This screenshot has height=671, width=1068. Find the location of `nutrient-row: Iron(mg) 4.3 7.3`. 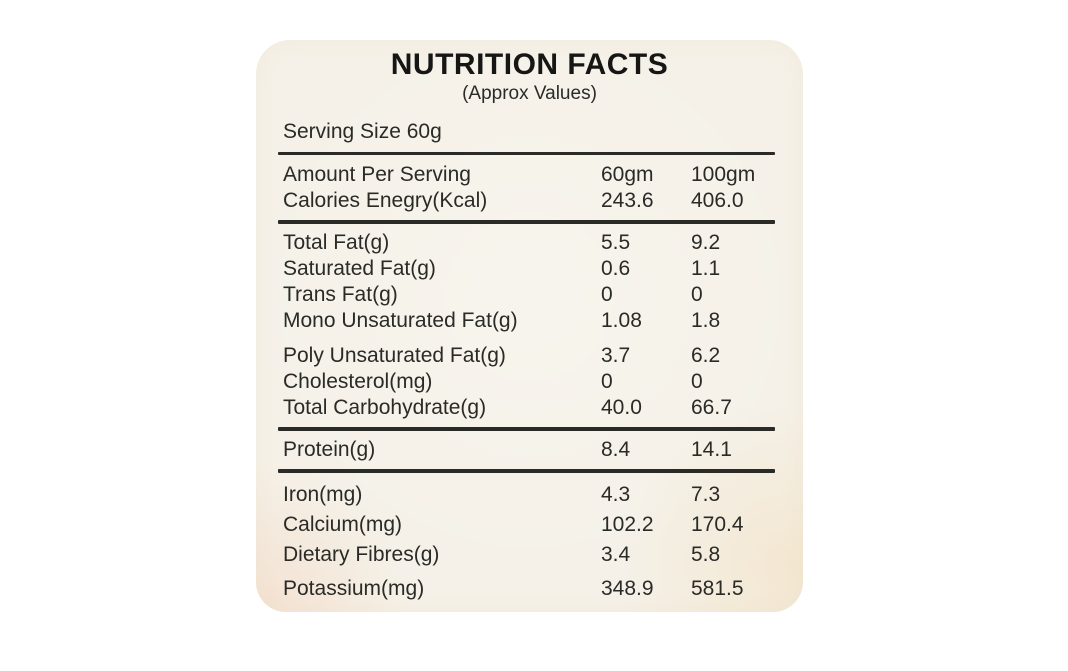

nutrient-row: Iron(mg) 4.3 7.3 is located at coordinates (528, 495).